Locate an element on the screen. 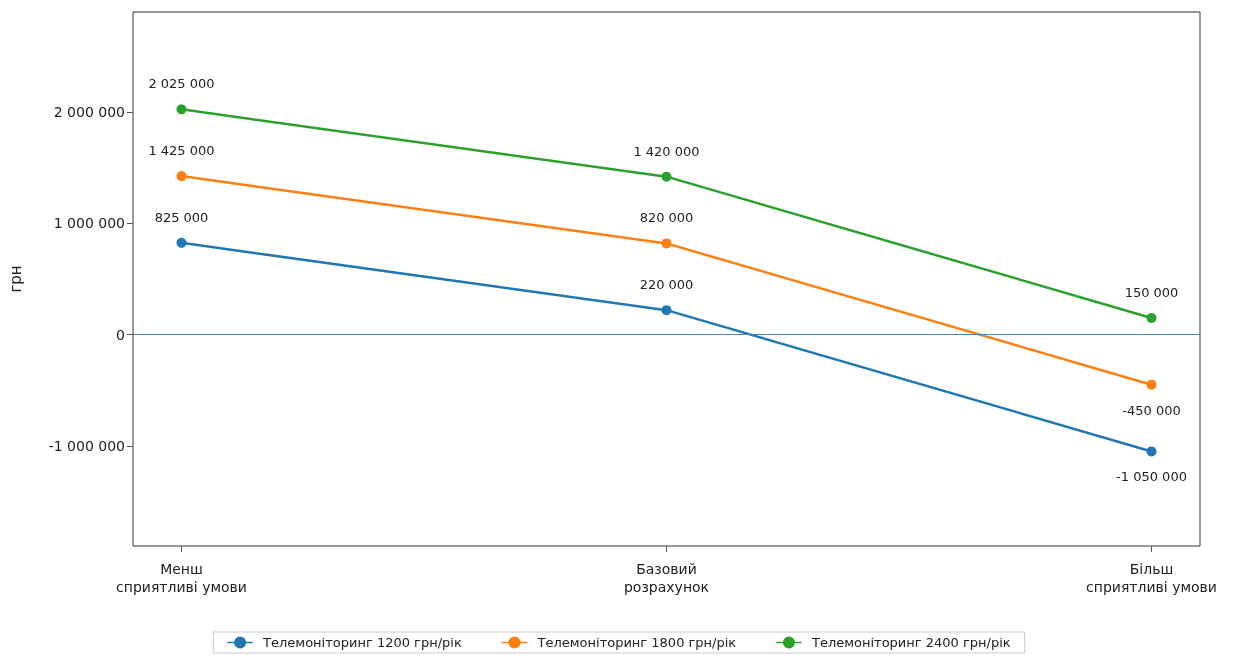 This screenshot has height=661, width=1238. data-label: 1 425 000 is located at coordinates (181, 151).